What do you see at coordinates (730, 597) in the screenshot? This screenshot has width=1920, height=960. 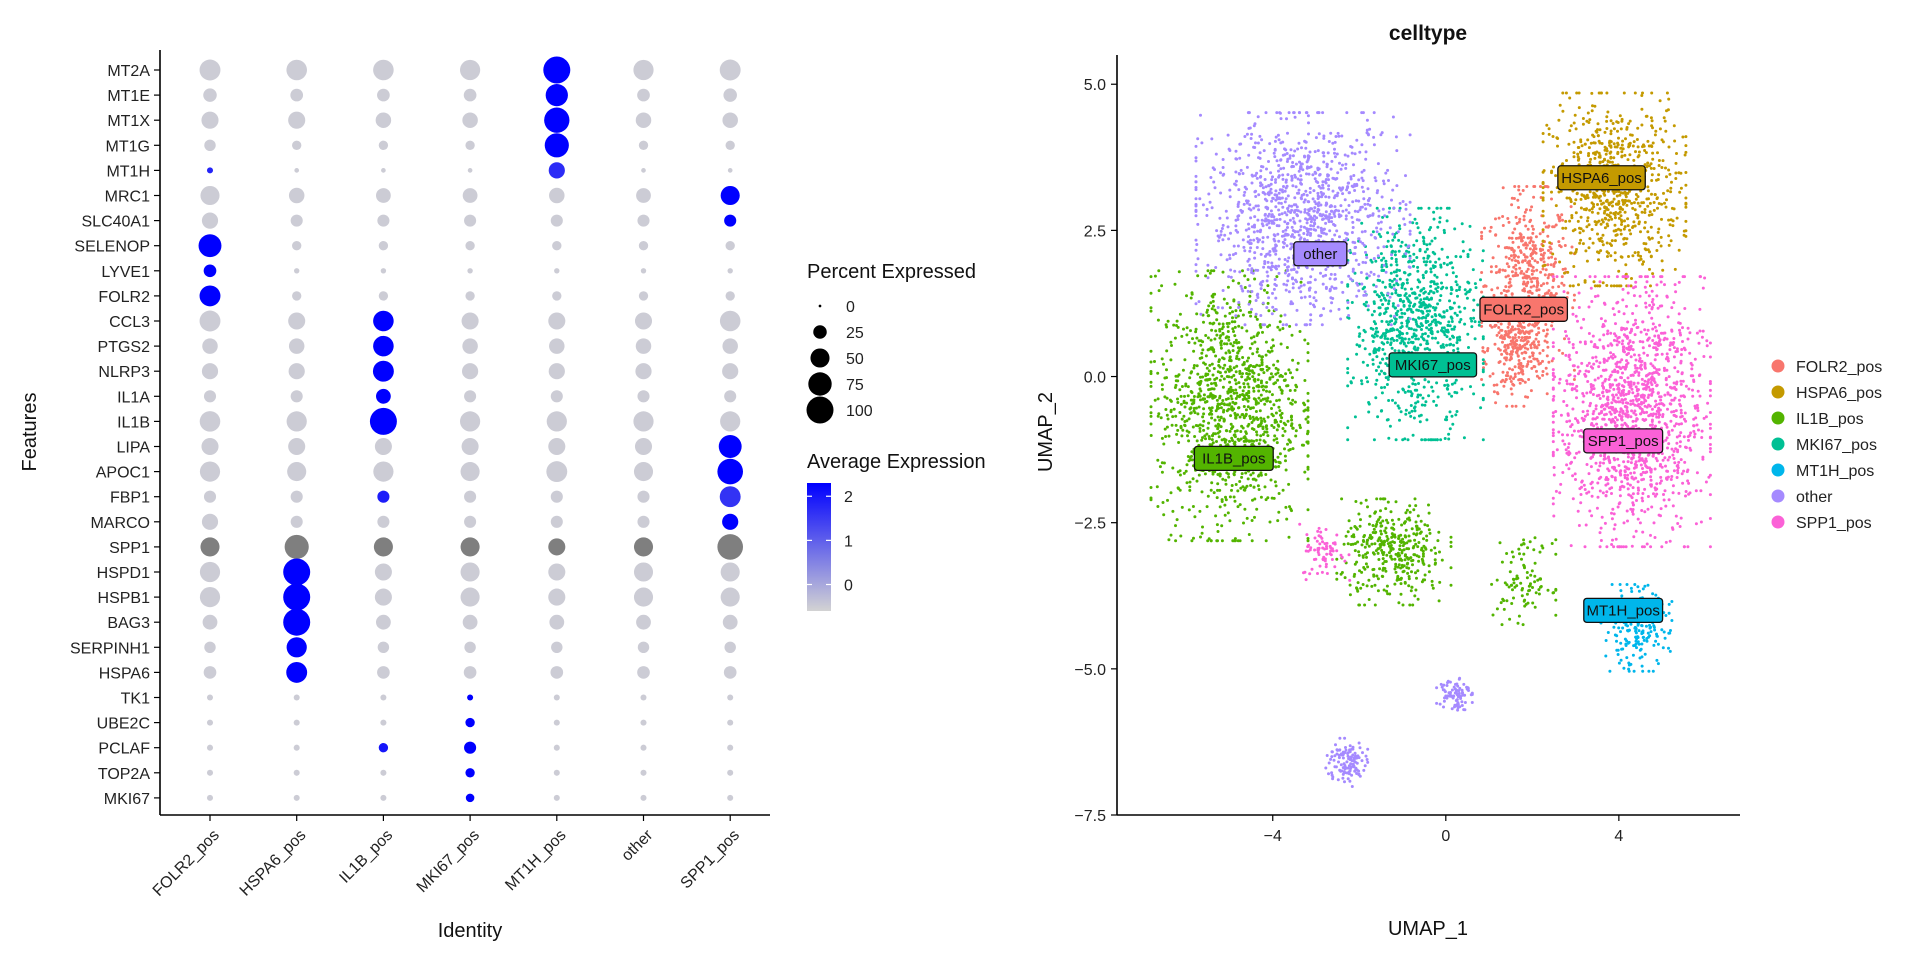 I see `dot-HSPB1-SPP1_pos` at bounding box center [730, 597].